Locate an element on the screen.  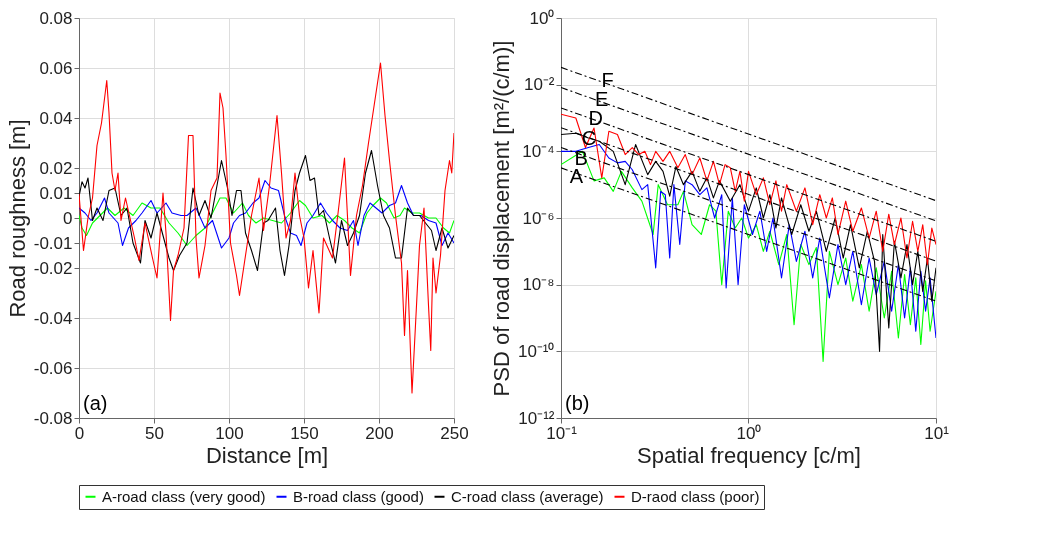
x-tick-label: 100 is located at coordinates (229, 433).